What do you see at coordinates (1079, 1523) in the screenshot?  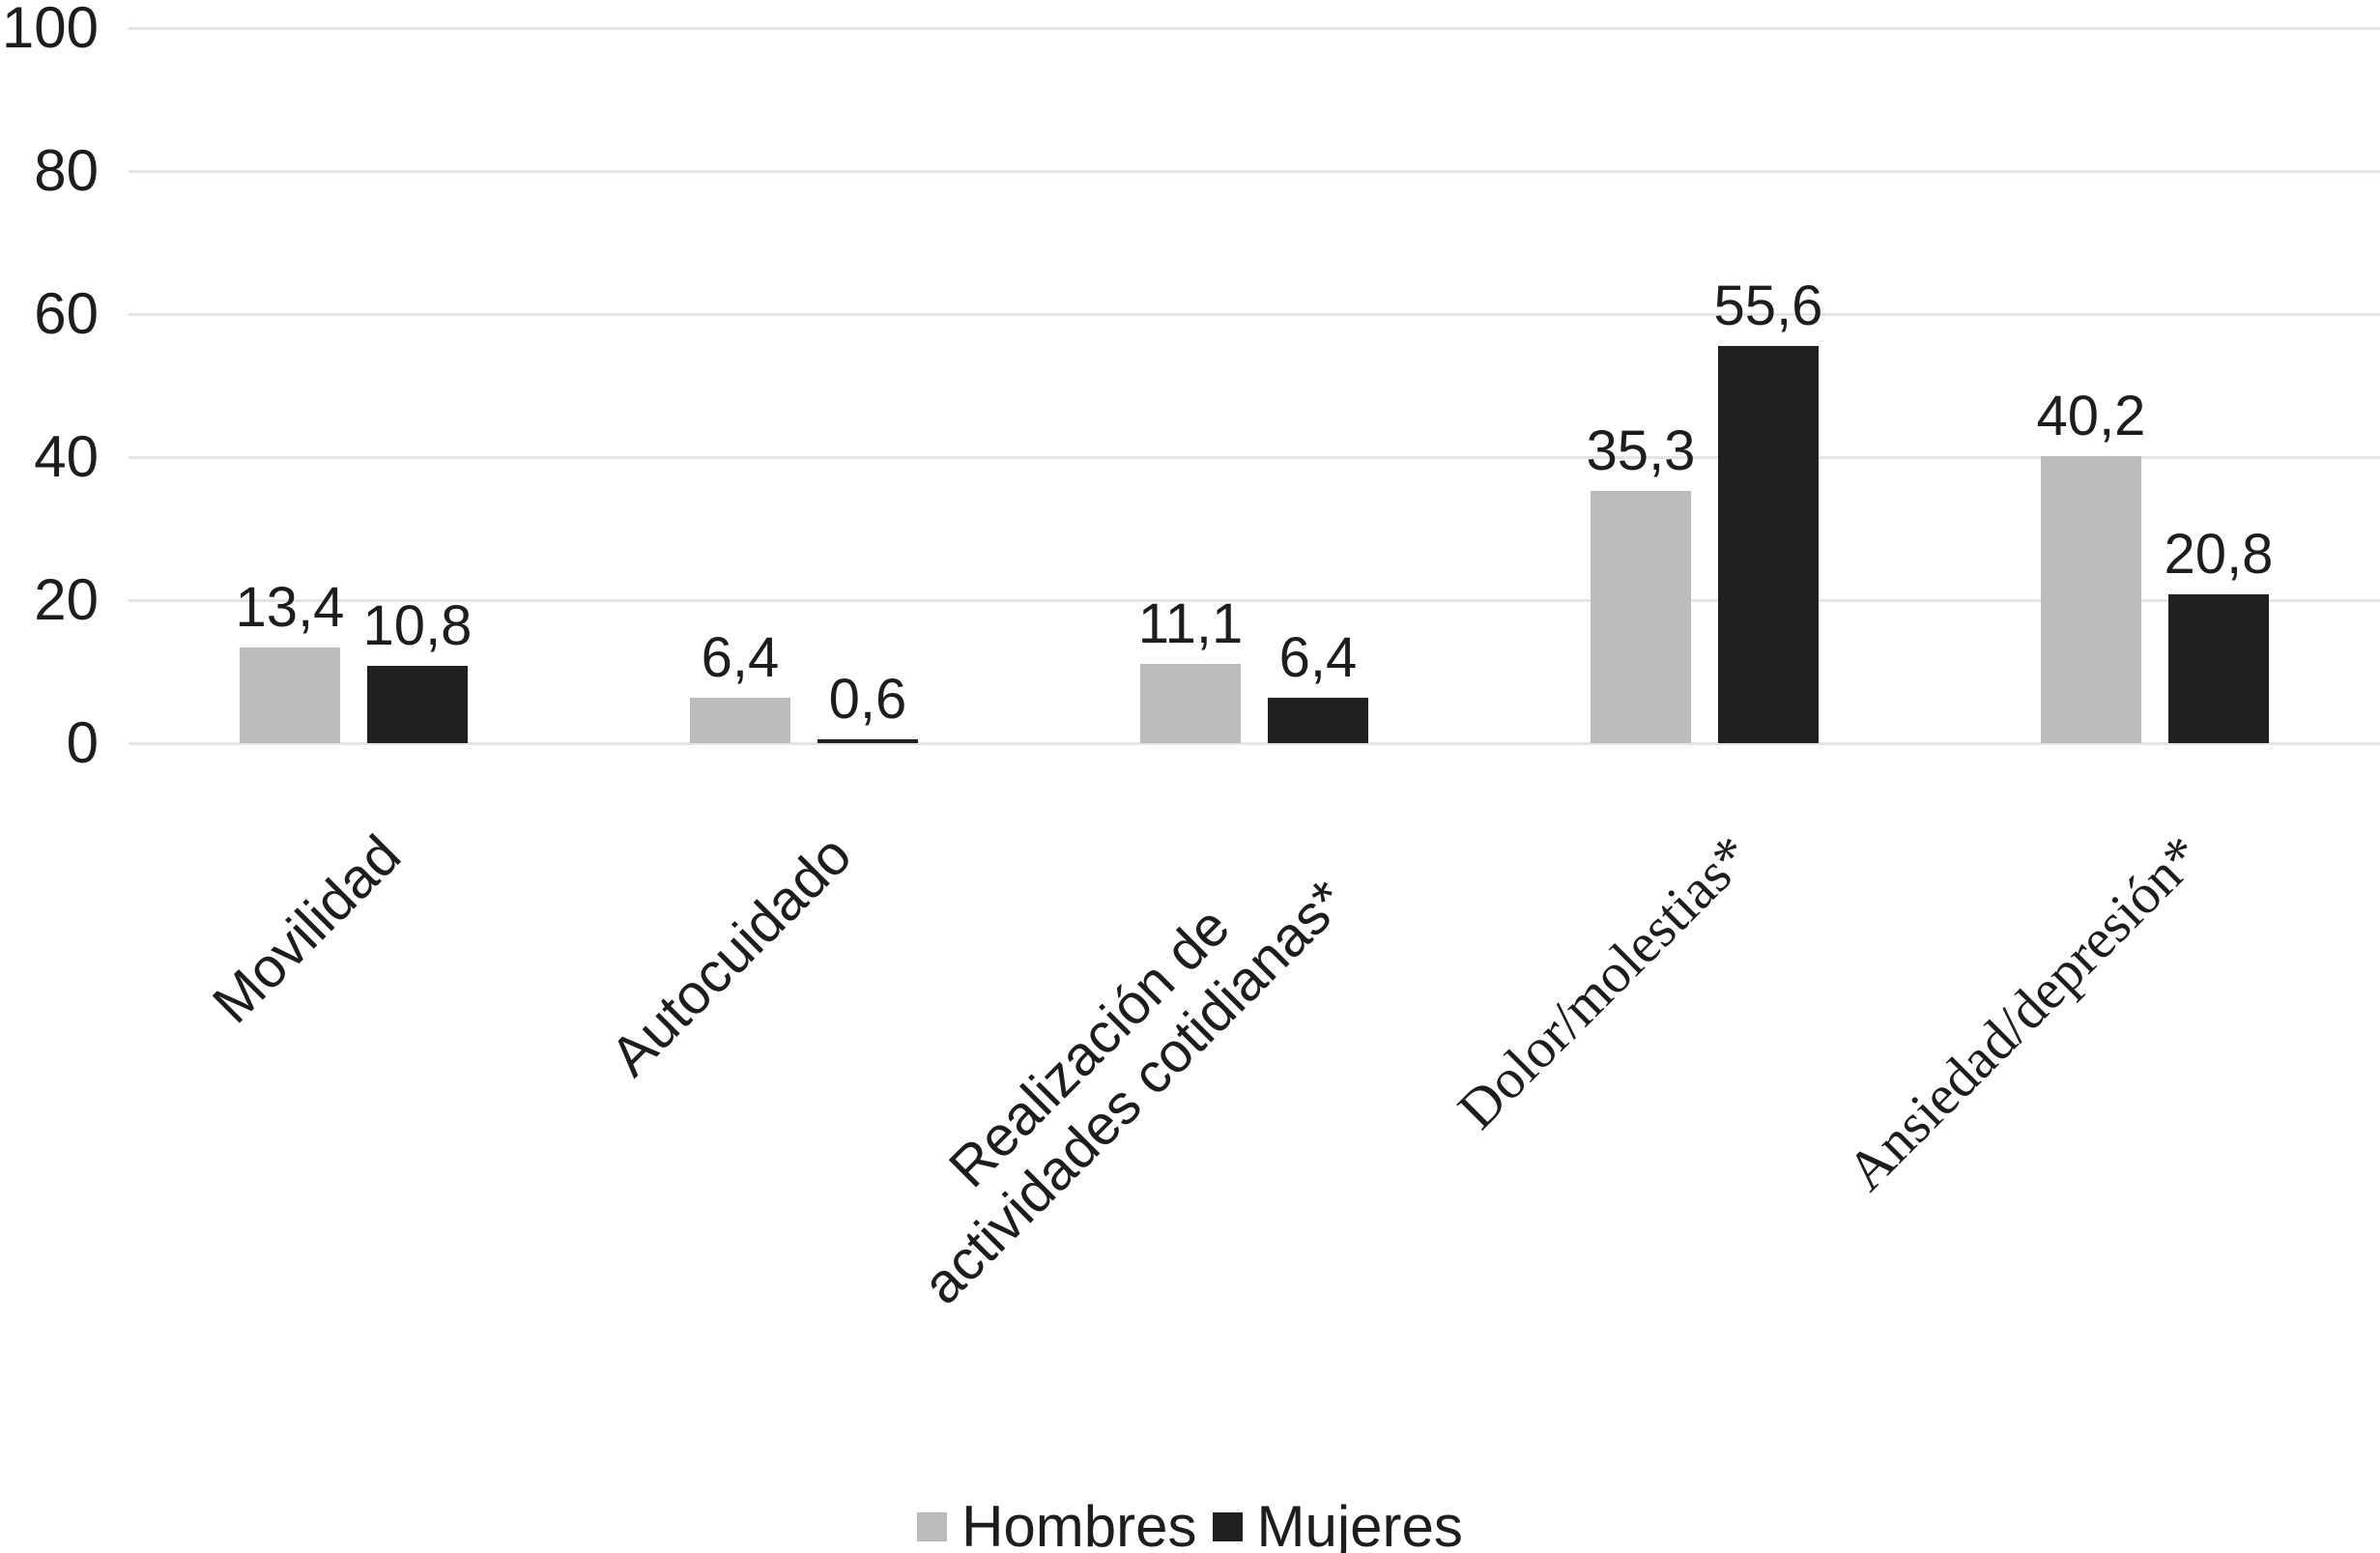 I see `legend-label-hombres: Hombres` at bounding box center [1079, 1523].